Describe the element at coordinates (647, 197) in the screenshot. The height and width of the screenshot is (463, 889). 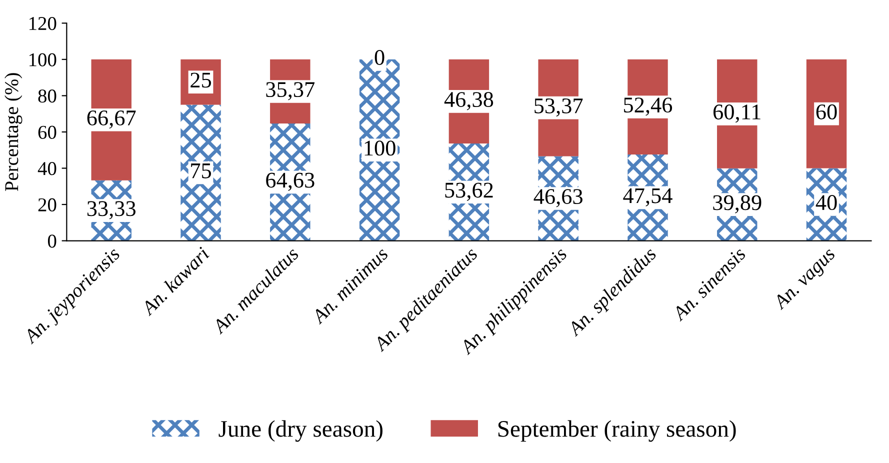
I see `data-label: 47,54` at that location.